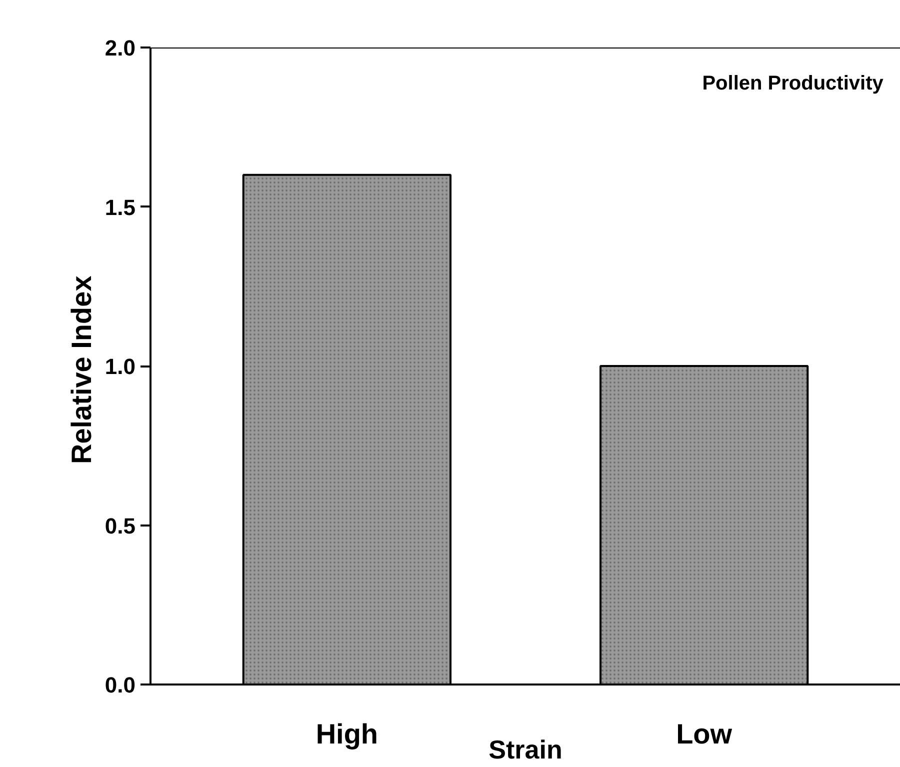 The height and width of the screenshot is (767, 900). What do you see at coordinates (120, 366) in the screenshot?
I see `y-tick-label: 1.0` at bounding box center [120, 366].